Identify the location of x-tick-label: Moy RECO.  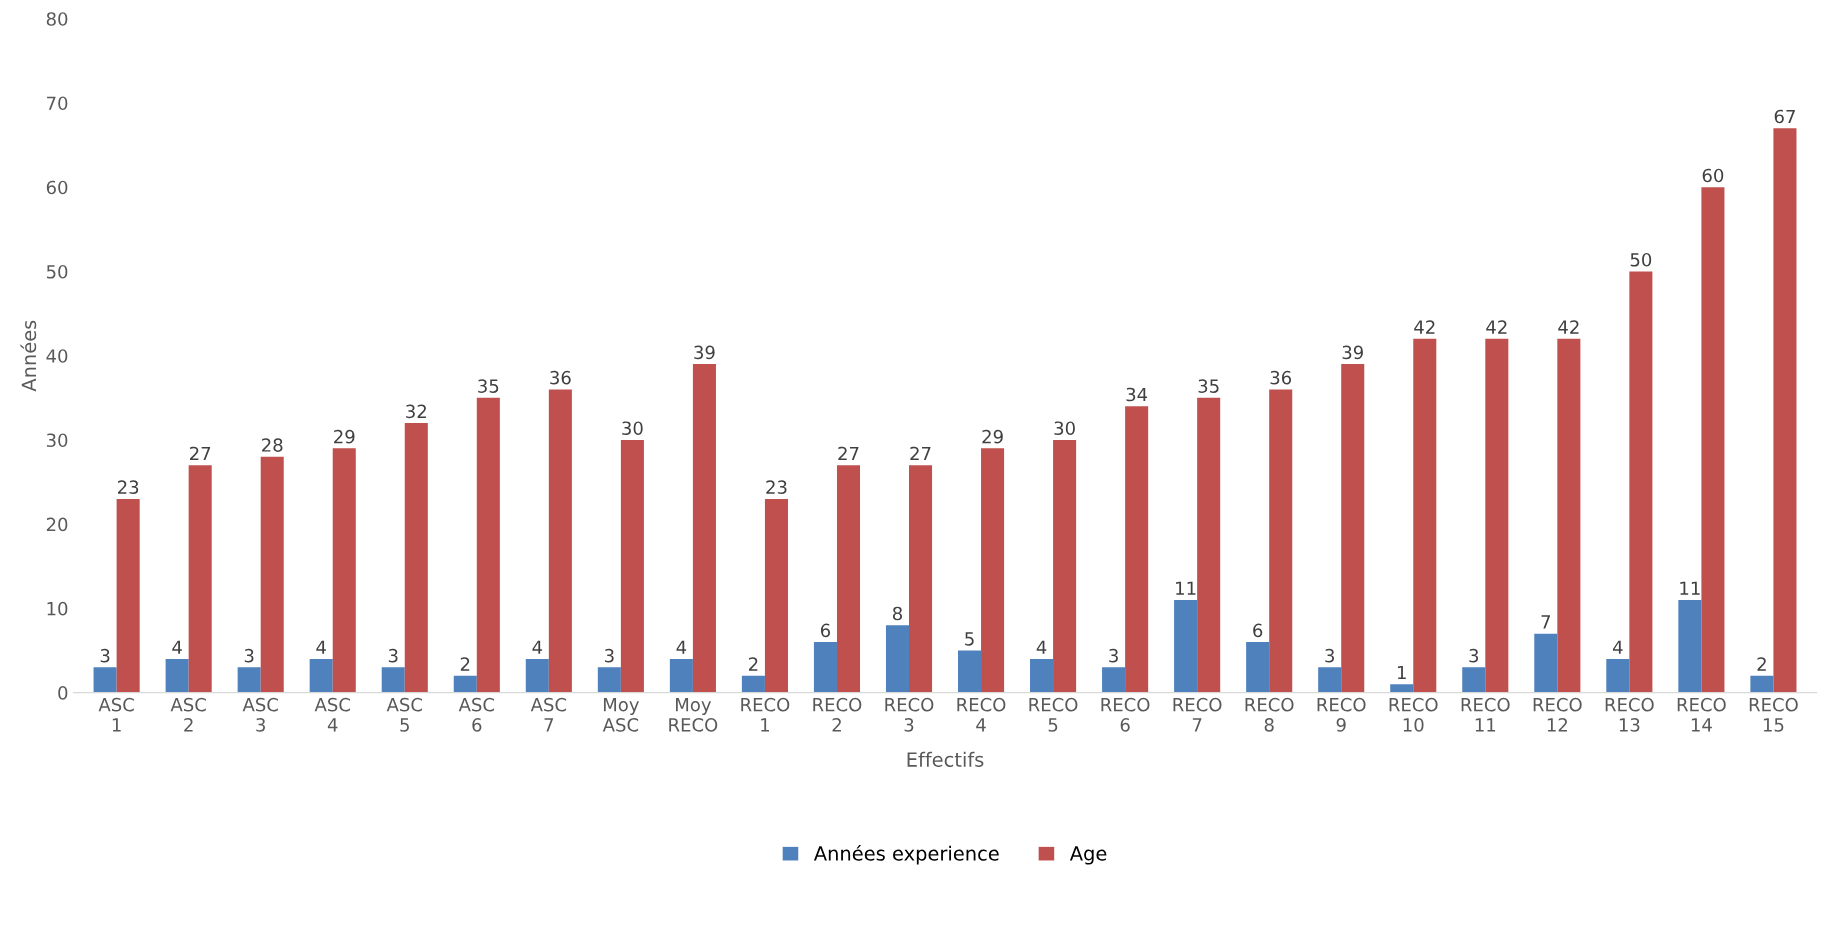
(693, 715).